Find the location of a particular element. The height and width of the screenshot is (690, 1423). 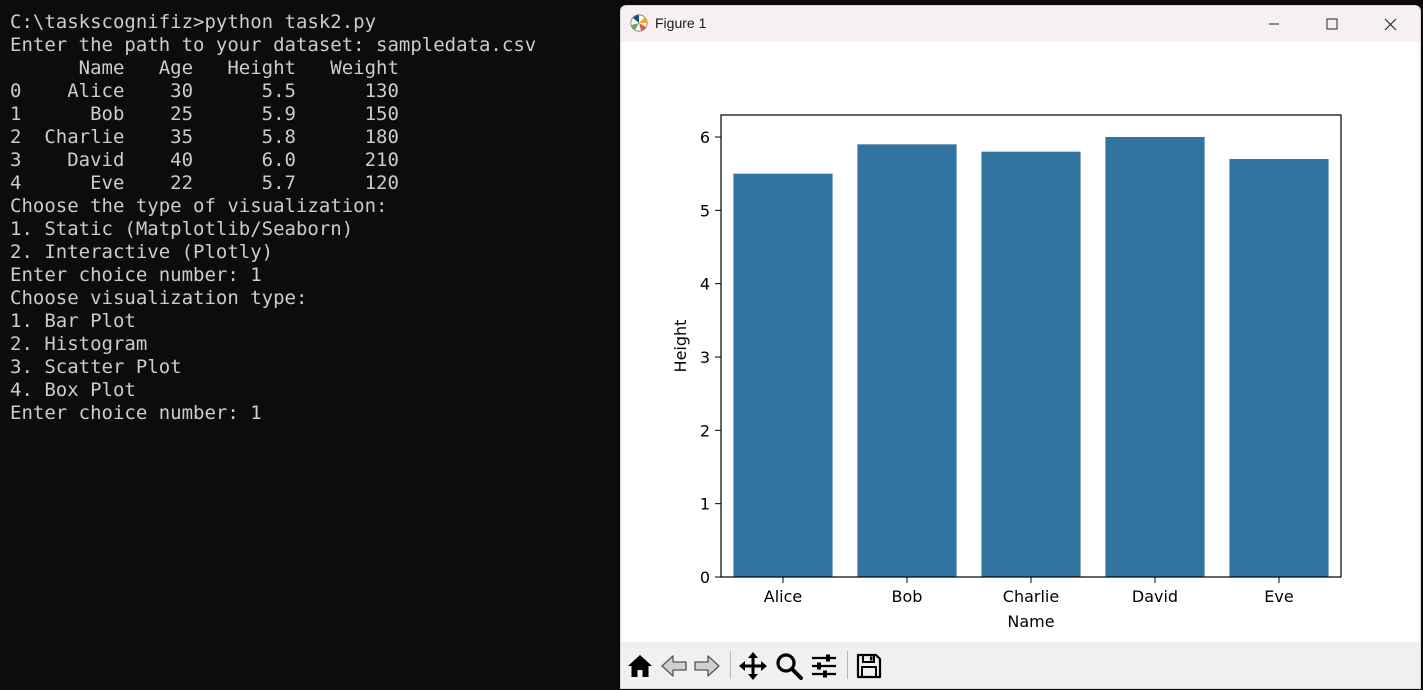

home-icon is located at coordinates (640, 666).